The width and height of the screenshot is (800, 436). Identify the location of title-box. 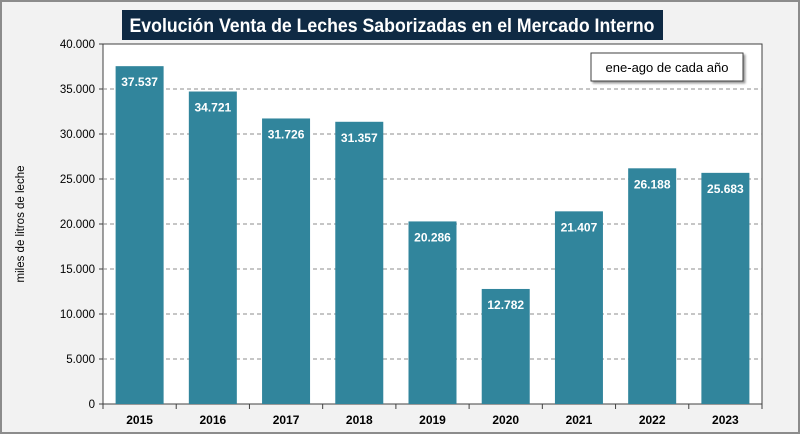
(392, 25).